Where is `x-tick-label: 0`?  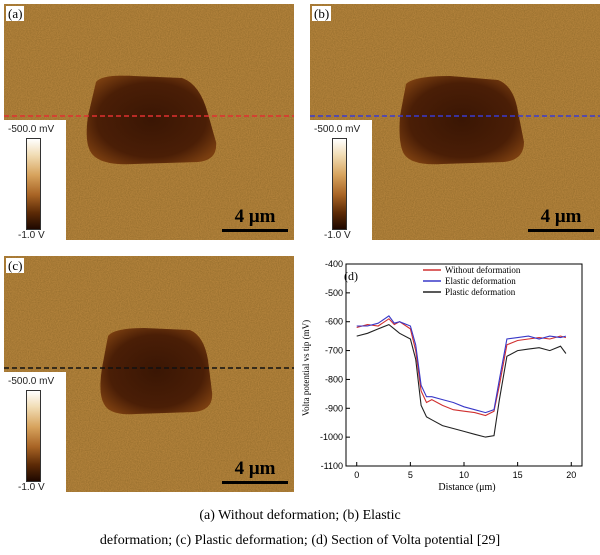
x-tick-label: 0 is located at coordinates (356, 475).